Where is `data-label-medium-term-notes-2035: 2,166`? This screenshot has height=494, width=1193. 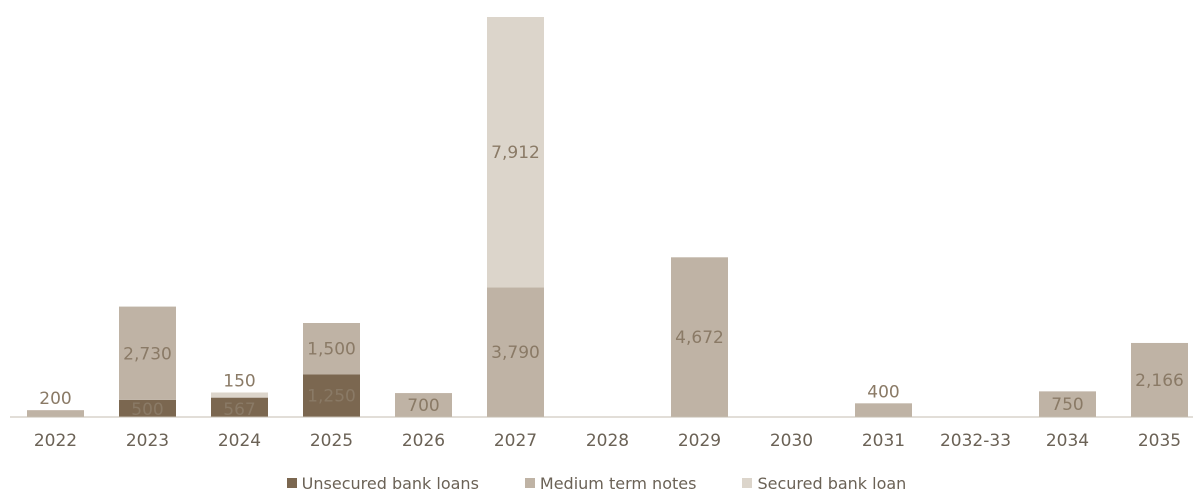
data-label-medium-term-notes-2035: 2,166 is located at coordinates (1159, 381).